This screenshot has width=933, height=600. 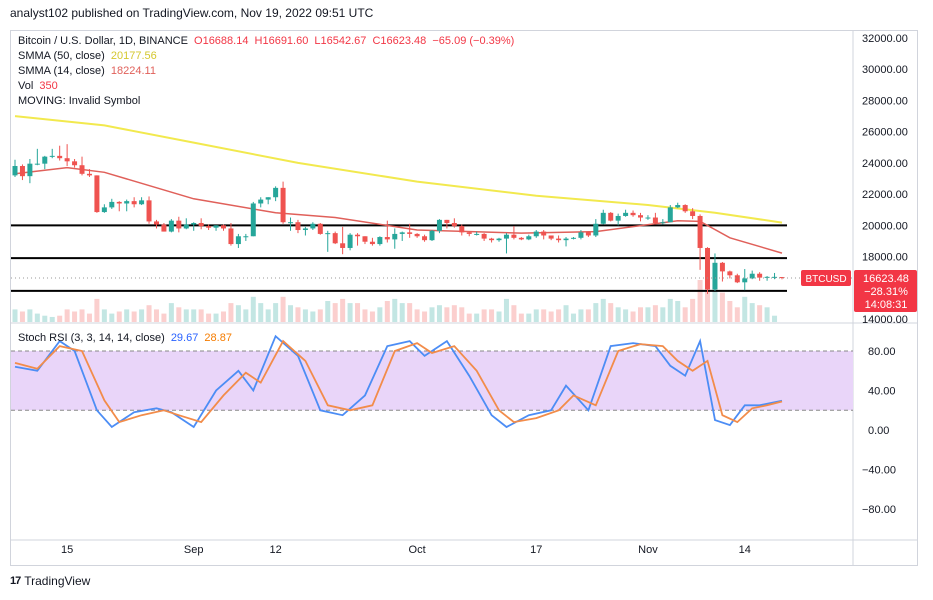 What do you see at coordinates (885, 320) in the screenshot?
I see `price-axis-tick: 14000.00` at bounding box center [885, 320].